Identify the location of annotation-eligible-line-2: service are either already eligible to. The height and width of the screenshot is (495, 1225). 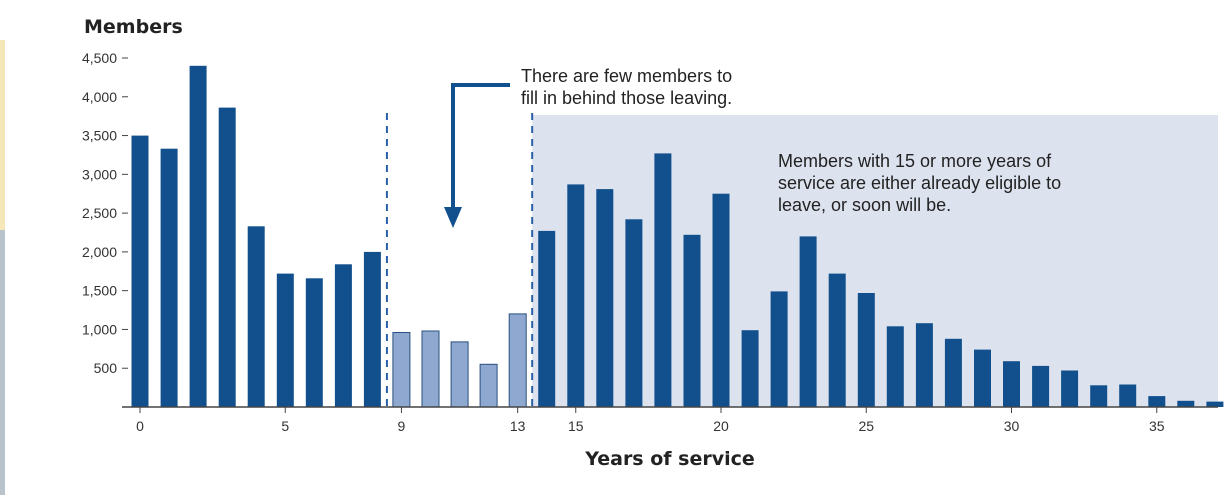
(919, 183).